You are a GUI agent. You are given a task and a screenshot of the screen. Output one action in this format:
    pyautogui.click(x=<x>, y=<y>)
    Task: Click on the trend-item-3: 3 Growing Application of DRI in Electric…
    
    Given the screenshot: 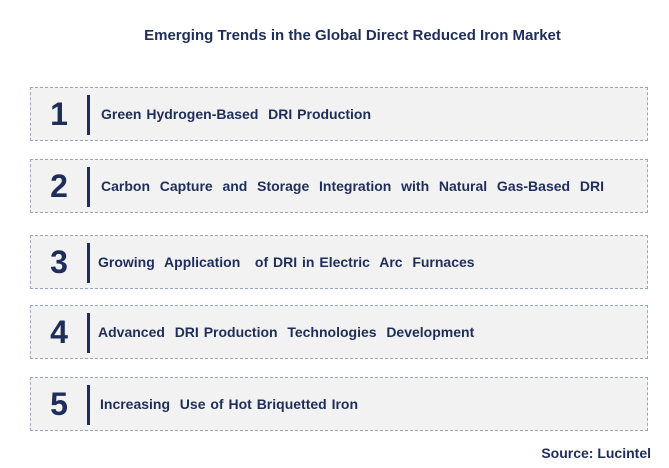 What is the action you would take?
    pyautogui.click(x=339, y=262)
    